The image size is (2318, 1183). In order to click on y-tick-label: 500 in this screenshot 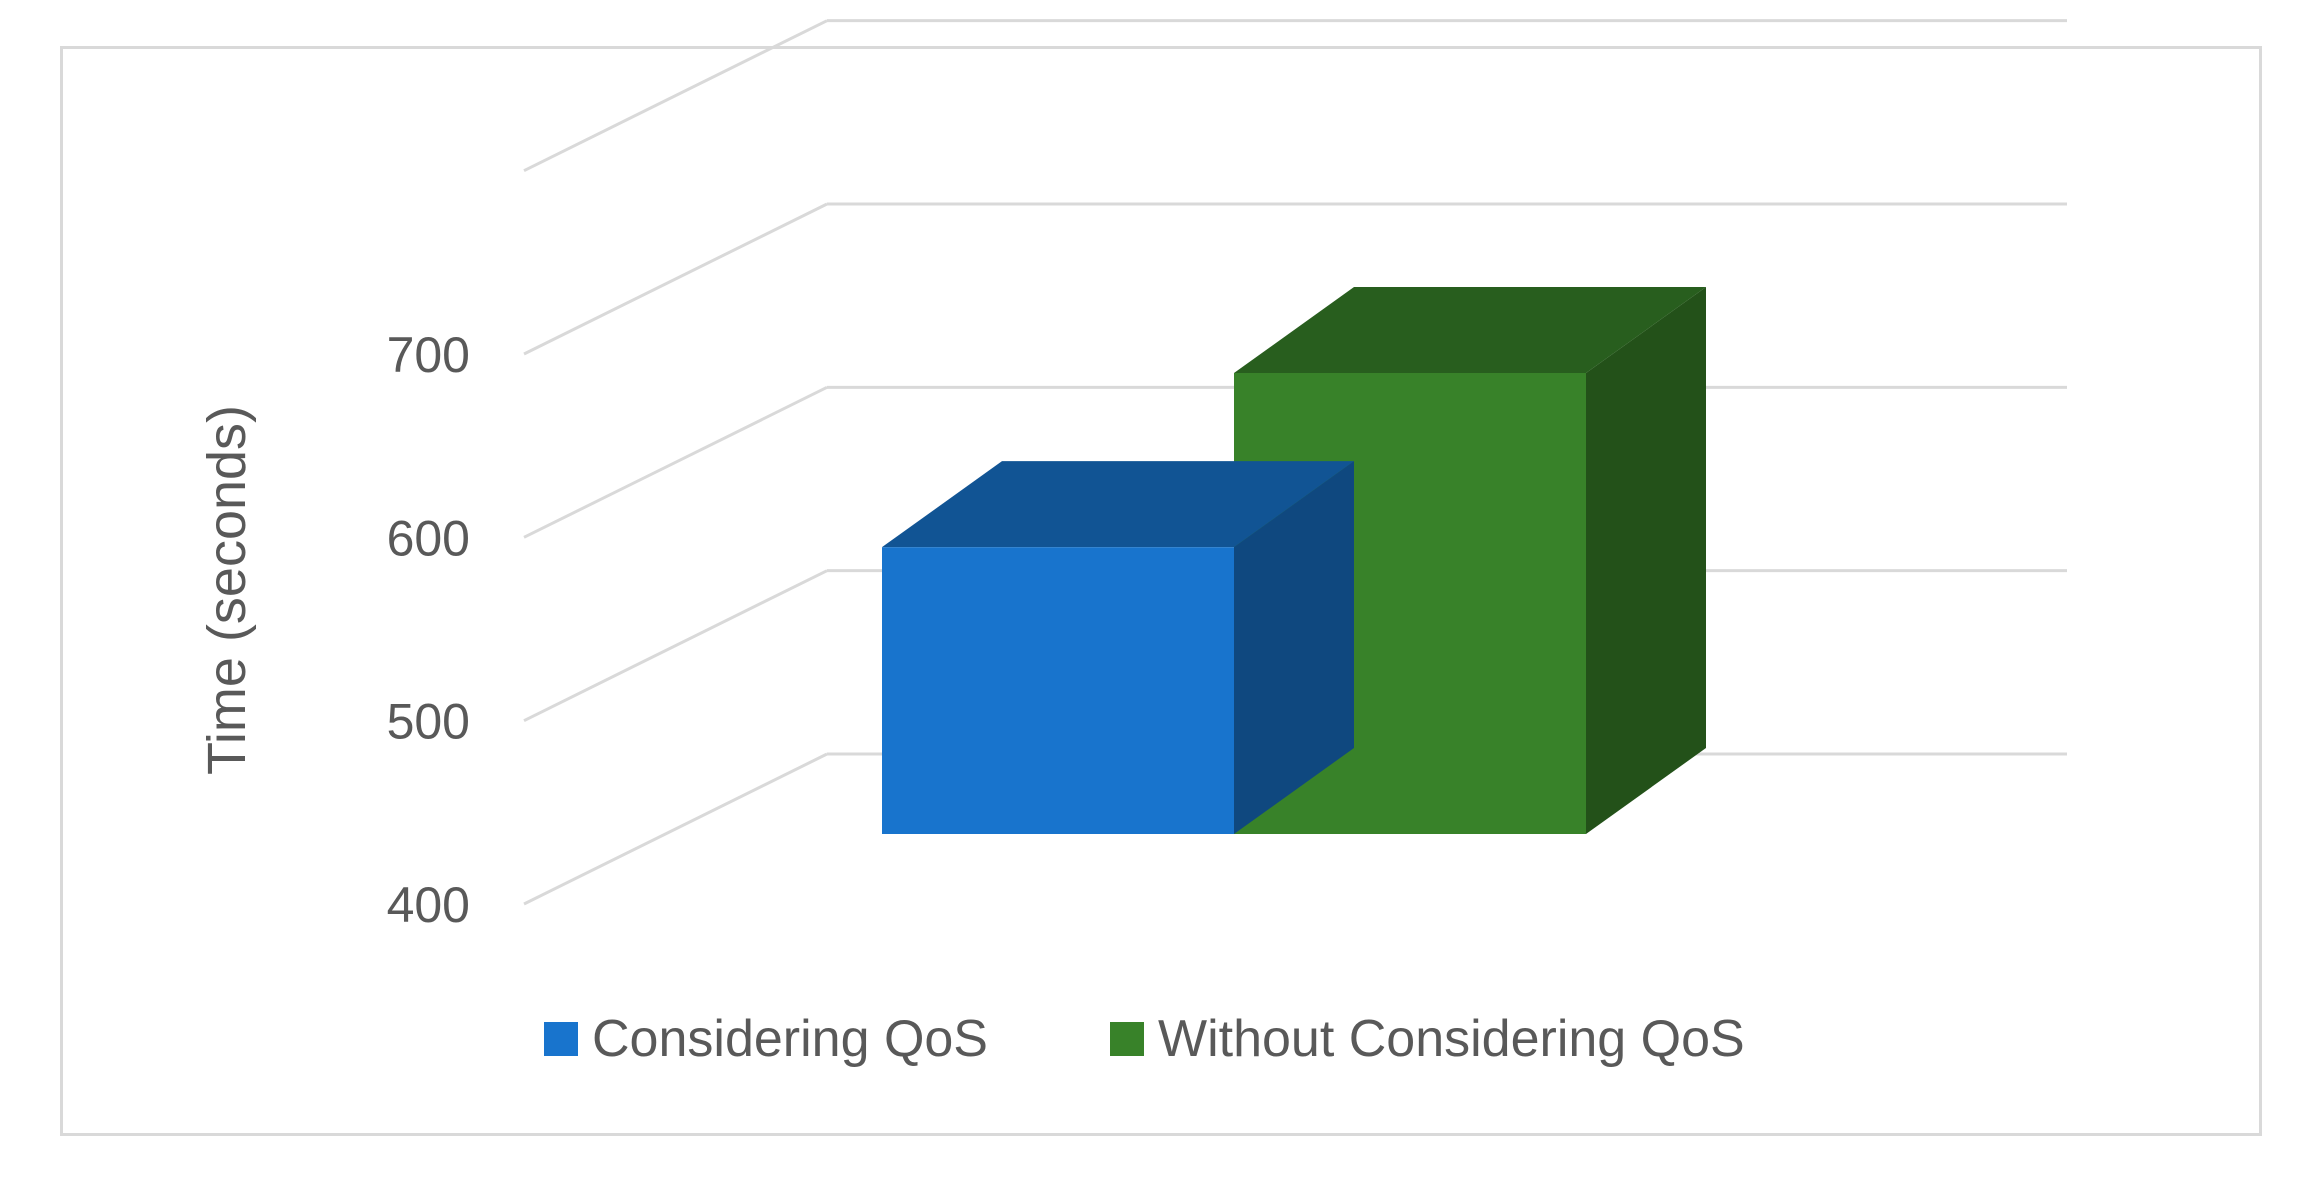, I will do `click(428, 722)`.